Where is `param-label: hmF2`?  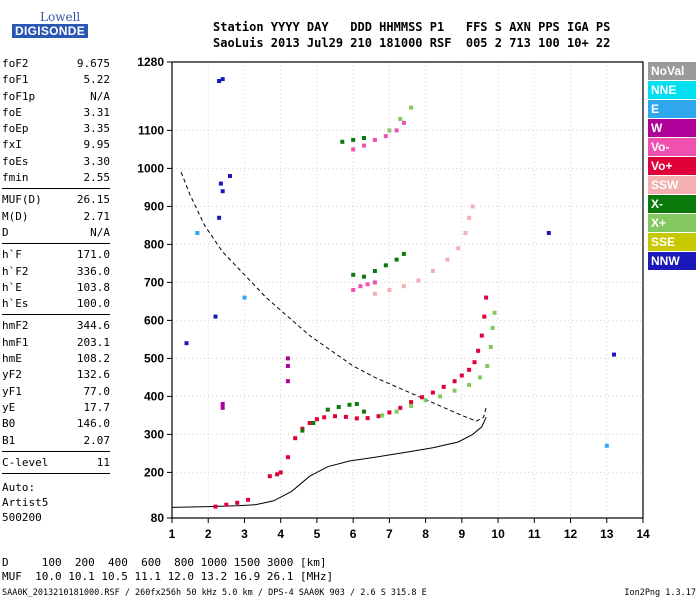
param-label: hmF2 is located at coordinates (15, 326).